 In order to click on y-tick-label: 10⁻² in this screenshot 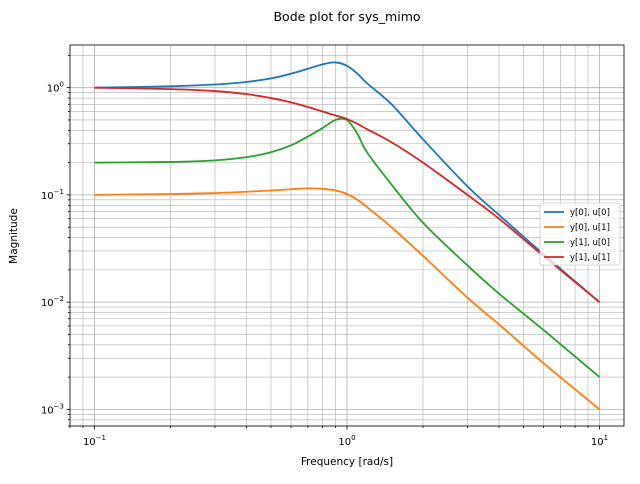, I will do `click(52, 302)`.